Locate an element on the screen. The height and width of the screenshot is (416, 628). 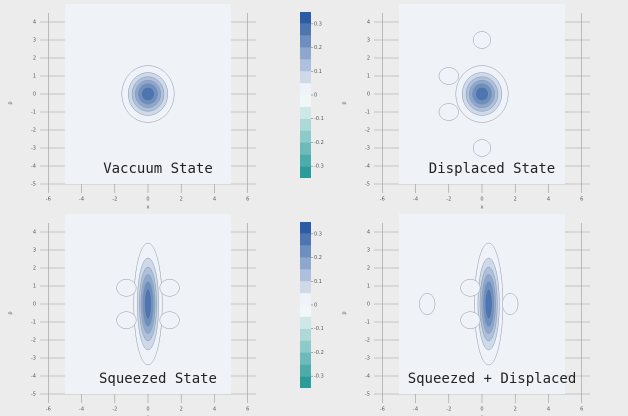
plot-title: Vaccuum State is located at coordinates (158, 169).